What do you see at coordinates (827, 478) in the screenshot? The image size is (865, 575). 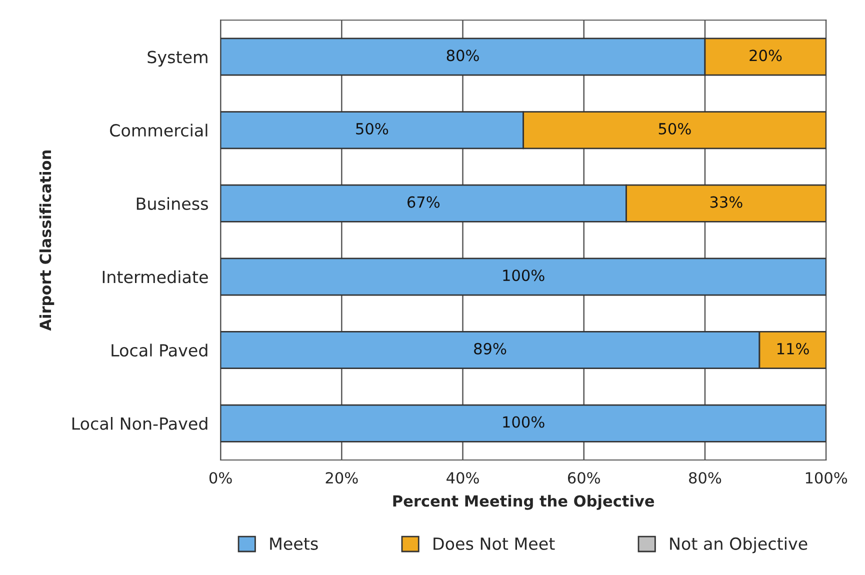 I see `x-tick-label: 100%` at bounding box center [827, 478].